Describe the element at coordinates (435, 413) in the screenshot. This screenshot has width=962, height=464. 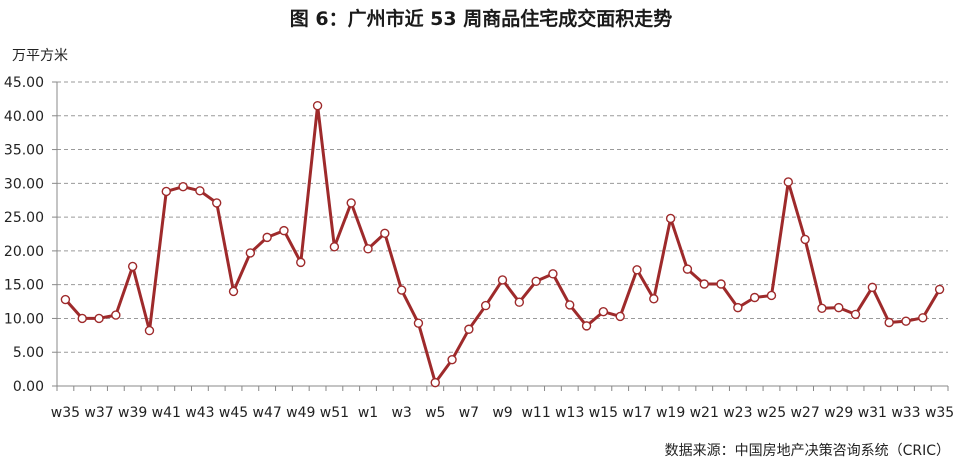
I see `x-tick-label: w5` at that location.